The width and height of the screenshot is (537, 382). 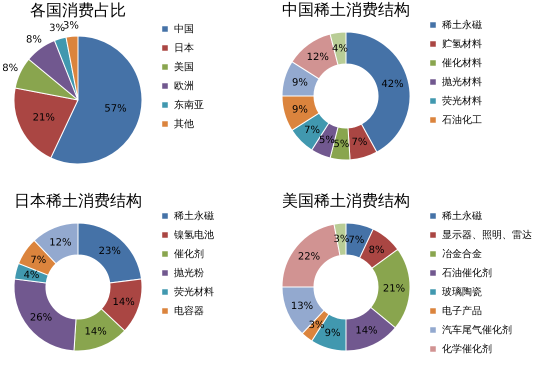 I want to click on legend-label: 电容器, so click(x=189, y=311).